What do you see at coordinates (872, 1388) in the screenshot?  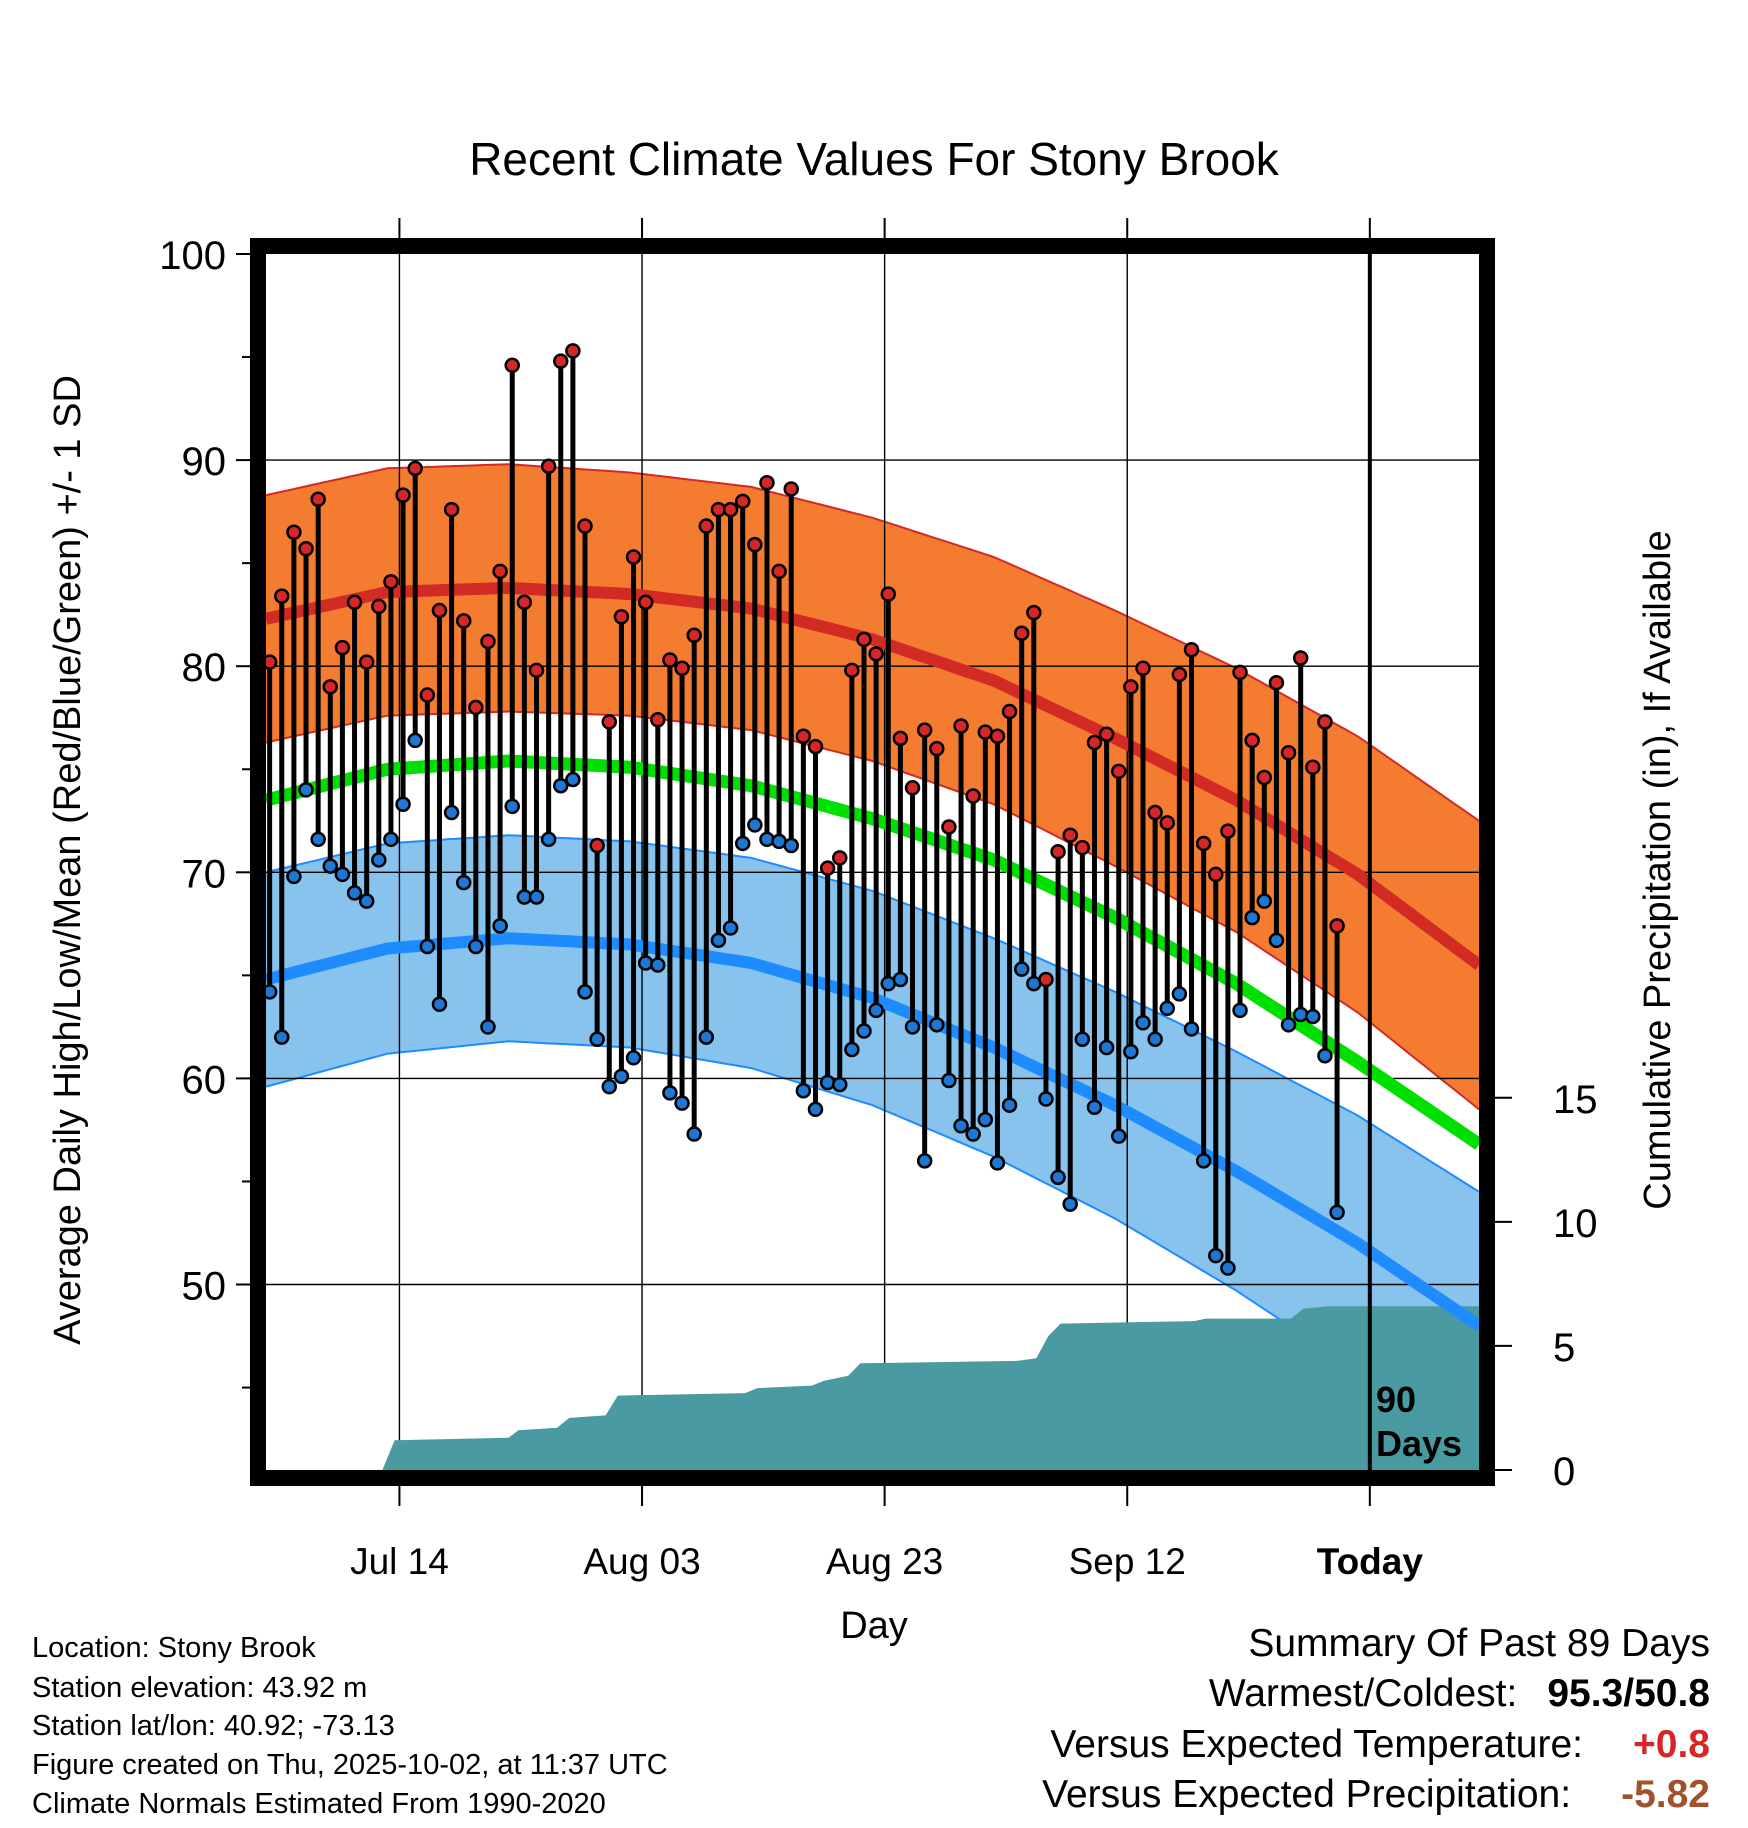 I see `precipitation-area` at bounding box center [872, 1388].